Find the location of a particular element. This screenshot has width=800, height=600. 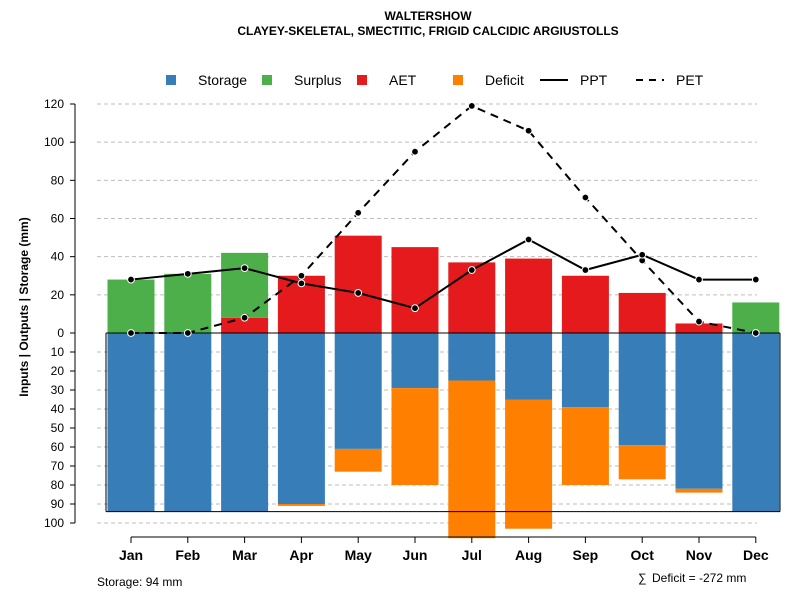

storage-note: Storage: 94 mm is located at coordinates (139, 582).